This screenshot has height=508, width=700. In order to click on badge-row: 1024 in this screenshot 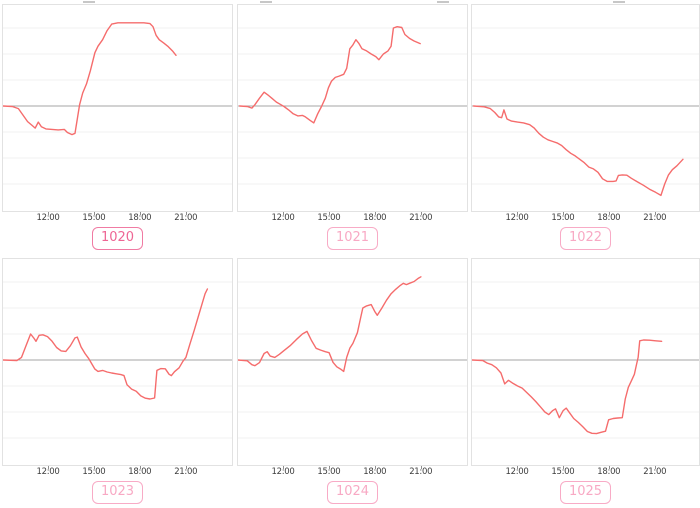, I will do `click(352, 493)`.